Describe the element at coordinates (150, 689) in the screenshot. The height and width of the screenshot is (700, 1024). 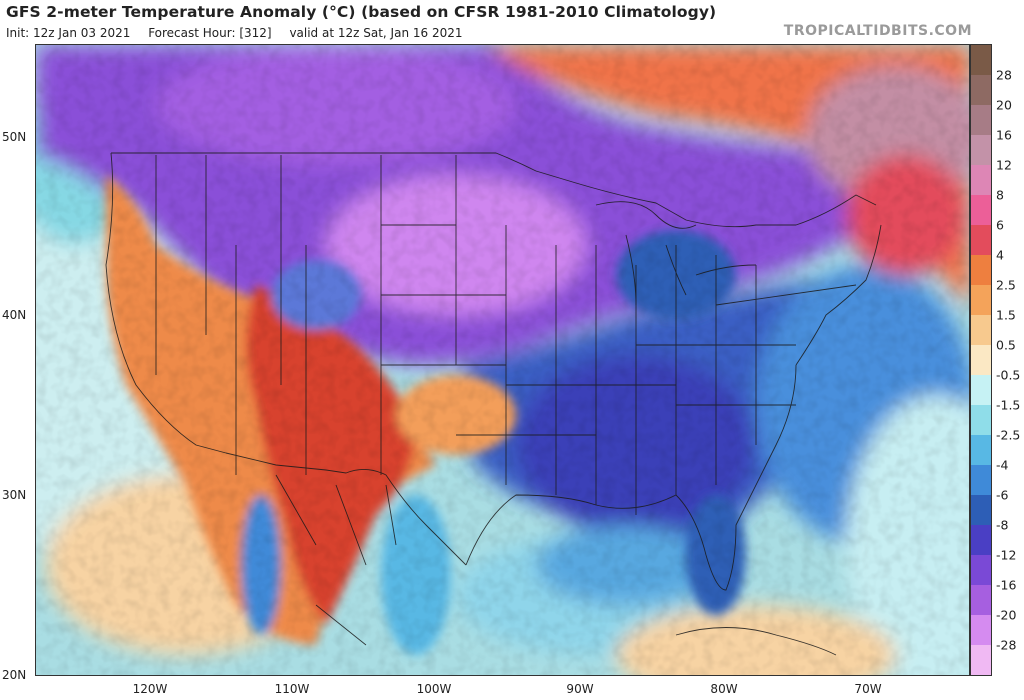
I see `lon-label-120w: 120W` at that location.